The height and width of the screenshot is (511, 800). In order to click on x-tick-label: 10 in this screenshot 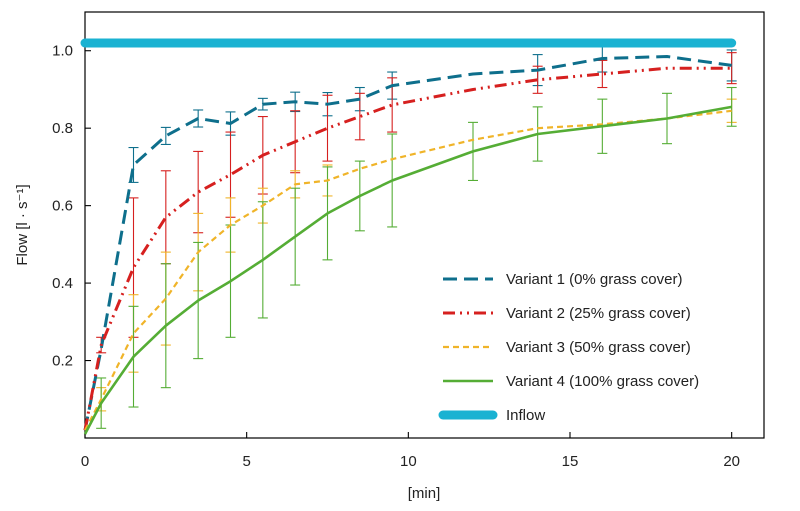, I will do `click(408, 461)`.